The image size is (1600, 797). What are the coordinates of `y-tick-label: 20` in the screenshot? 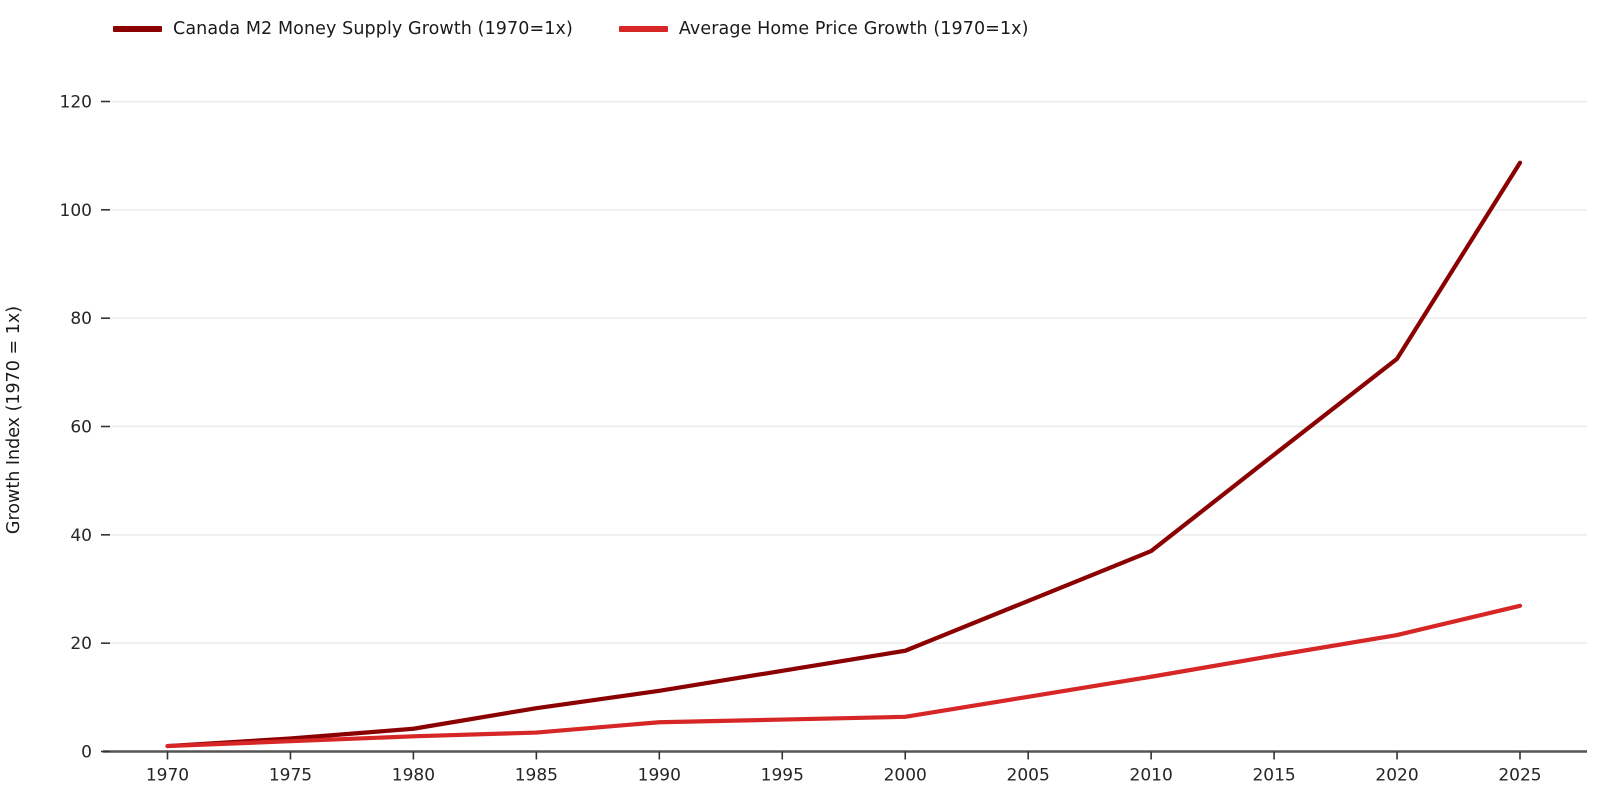 It's located at (81, 644).